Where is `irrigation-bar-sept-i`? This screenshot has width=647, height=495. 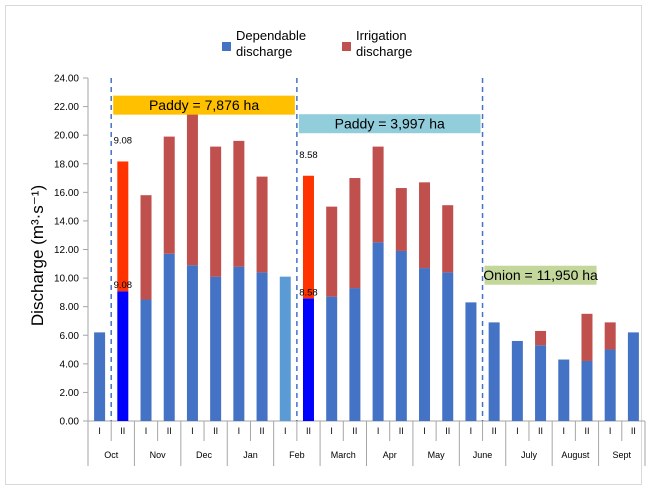
irrigation-bar-sept-i is located at coordinates (610, 336).